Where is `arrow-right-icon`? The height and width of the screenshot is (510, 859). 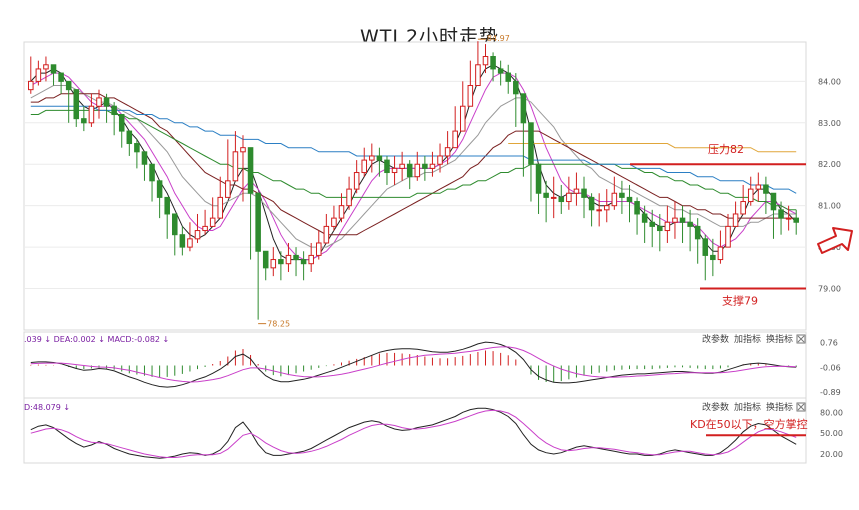
arrow-right-icon is located at coordinates (835, 240).